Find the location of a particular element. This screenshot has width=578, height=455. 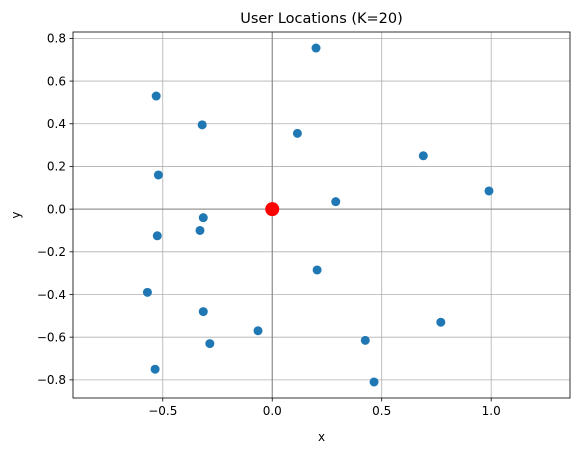

y-tick-label: −0.6 is located at coordinates (51, 337).